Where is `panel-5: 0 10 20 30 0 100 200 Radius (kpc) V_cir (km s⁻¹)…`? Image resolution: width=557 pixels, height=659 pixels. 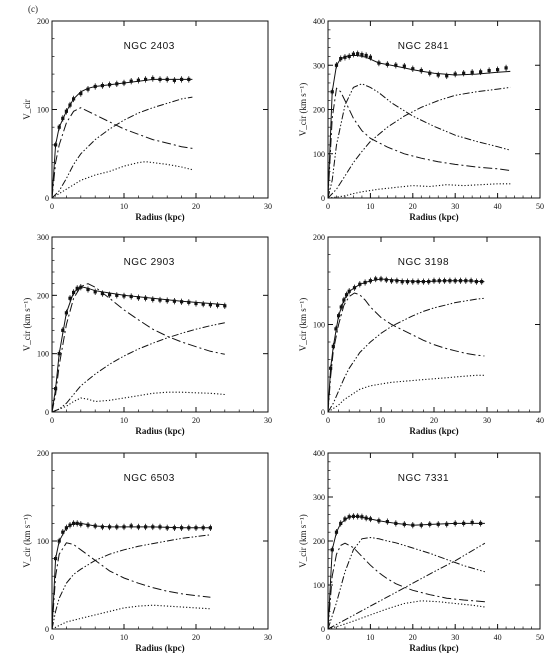 panel-5: 0 10 20 30 0 100 200 Radius (kpc) V_cir (km s⁻¹)… is located at coordinates (147, 551).